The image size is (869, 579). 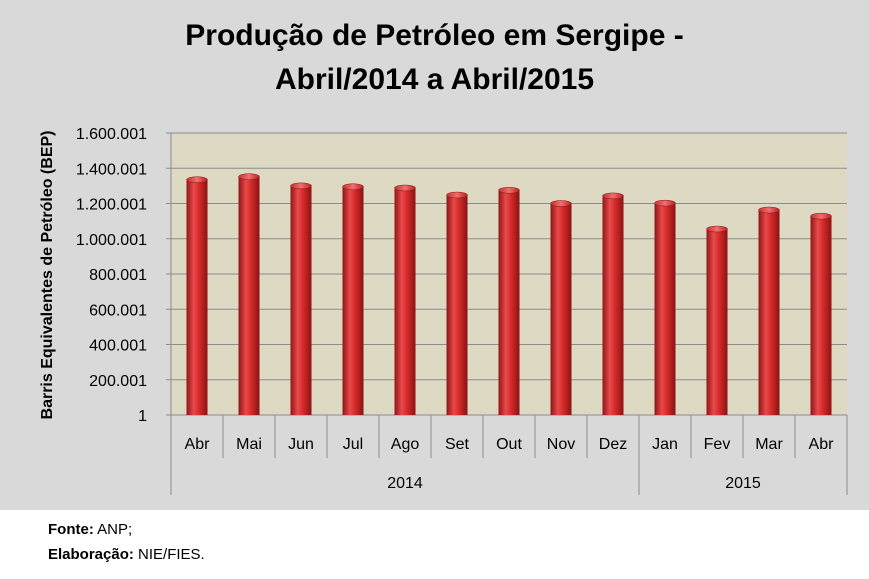 What do you see at coordinates (118, 381) in the screenshot?
I see `y-tick-label: 200.001` at bounding box center [118, 381].